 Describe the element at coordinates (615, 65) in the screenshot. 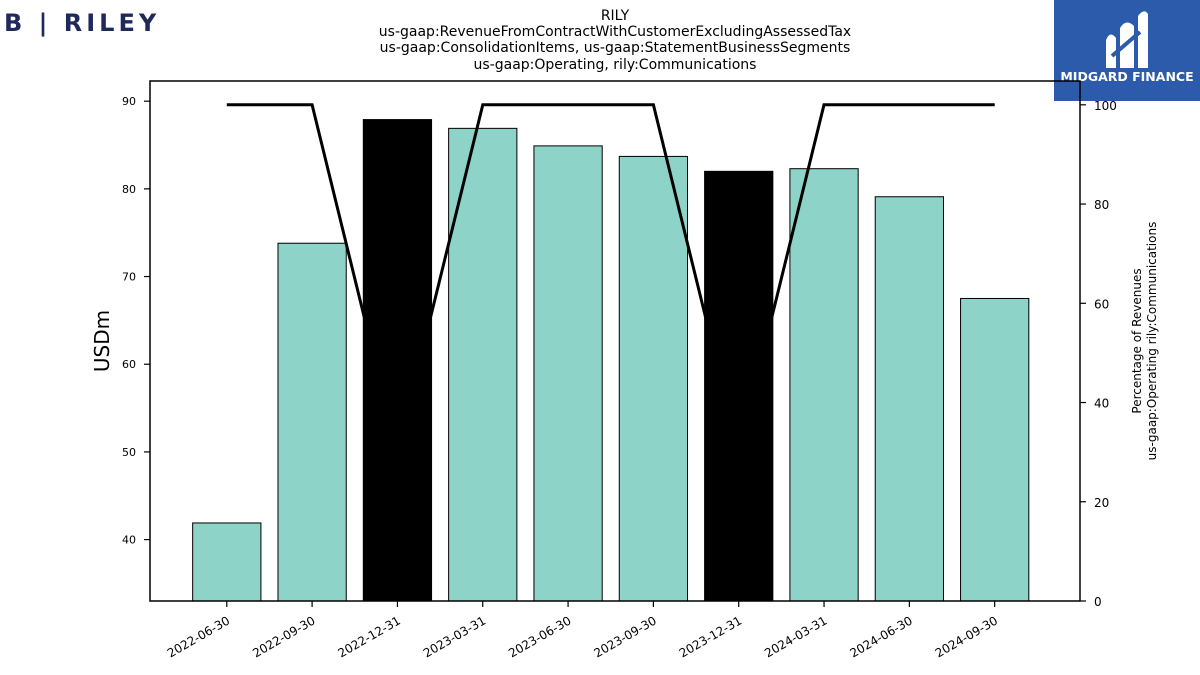

I see `chart-title-line: us-gaap:Operating, rily:Communications` at that location.